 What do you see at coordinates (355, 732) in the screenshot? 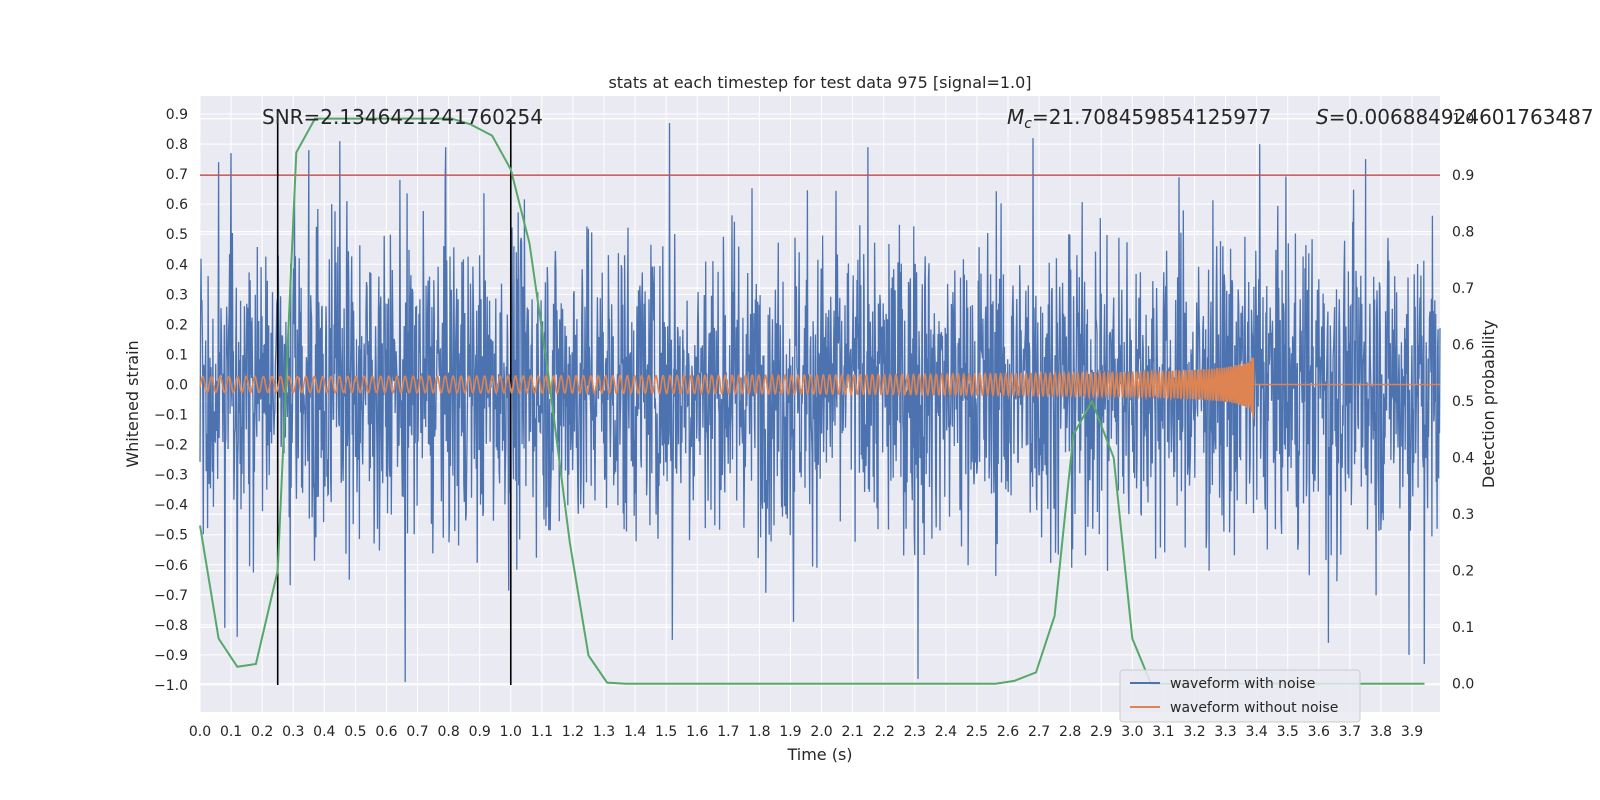
I see `x-tick-label: 0.5` at bounding box center [355, 732].